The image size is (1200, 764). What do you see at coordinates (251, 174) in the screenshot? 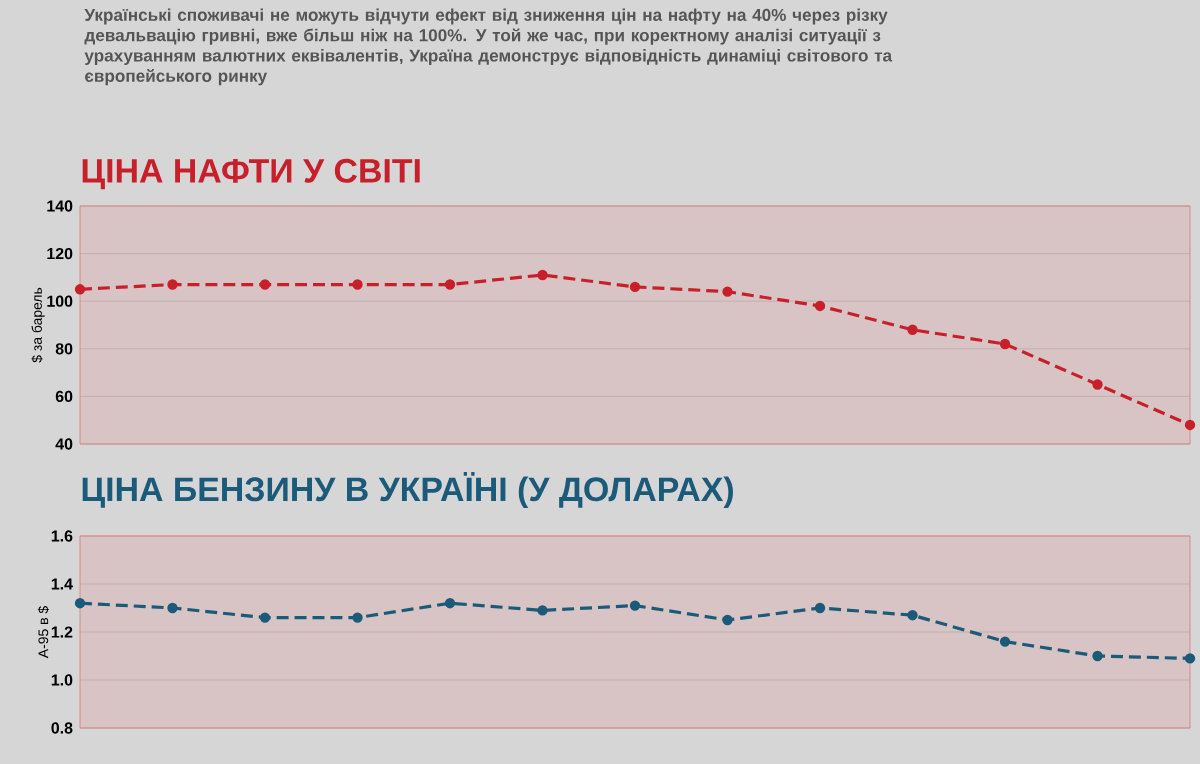
I see `chart-title: ЦІНА НАФТИ У СВІТІ` at bounding box center [251, 174].